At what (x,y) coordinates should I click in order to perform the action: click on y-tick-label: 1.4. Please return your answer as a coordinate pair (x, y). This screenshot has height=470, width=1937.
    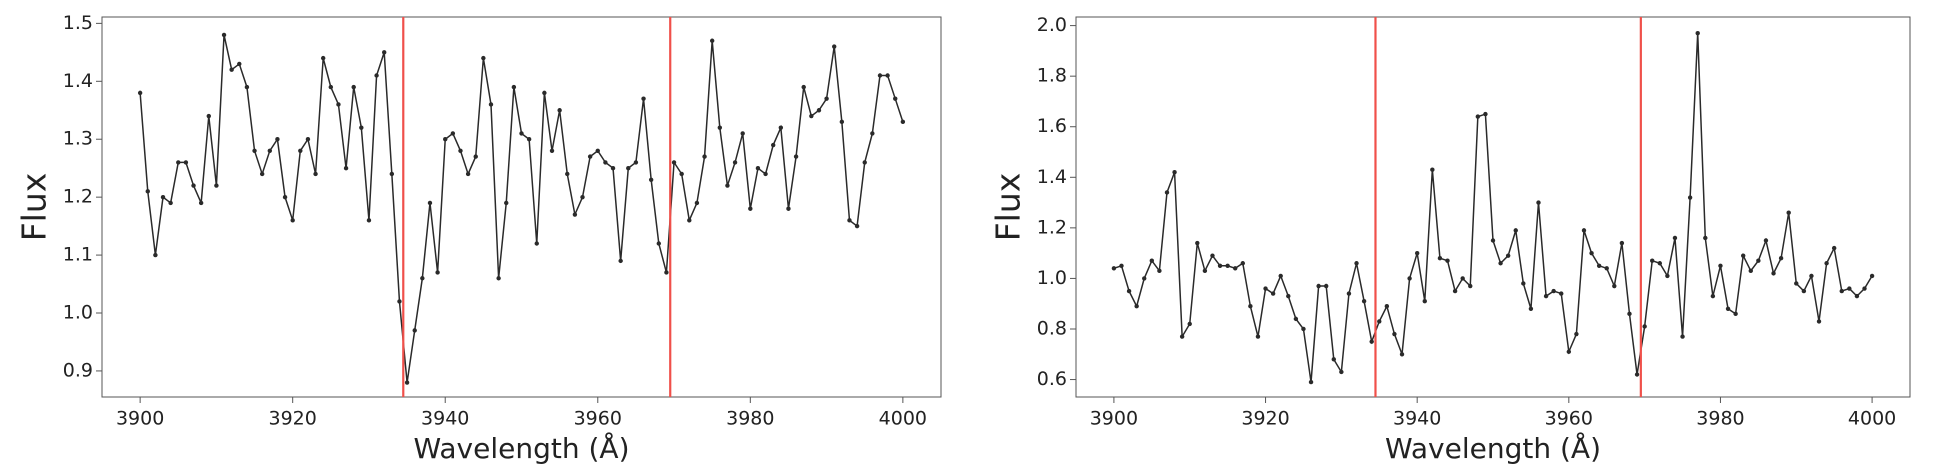
    Looking at the image, I should click on (1052, 177).